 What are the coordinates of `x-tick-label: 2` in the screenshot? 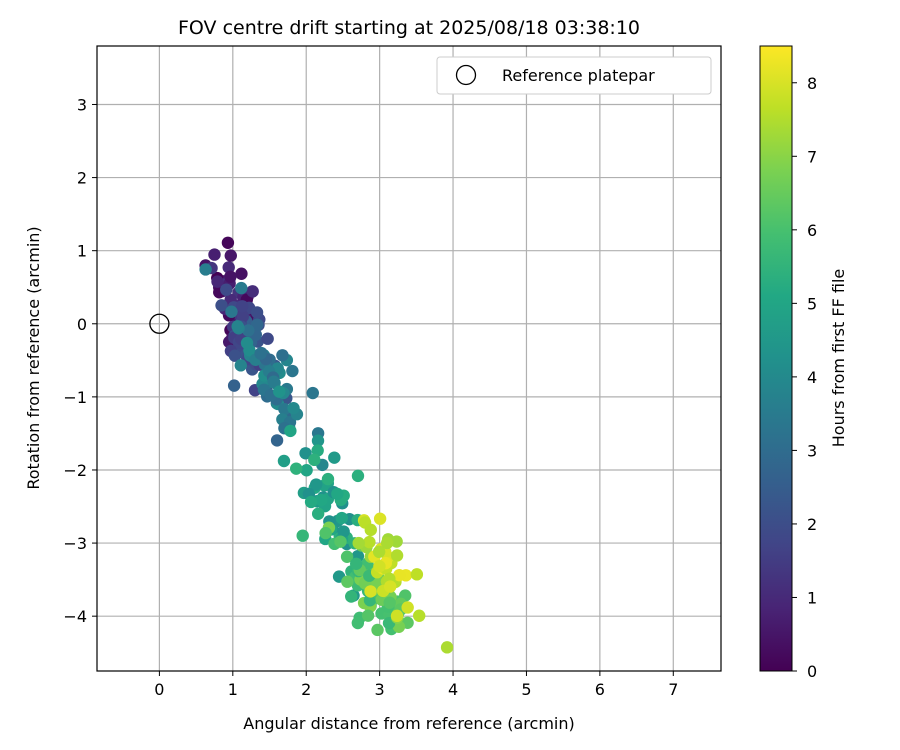 It's located at (306, 689).